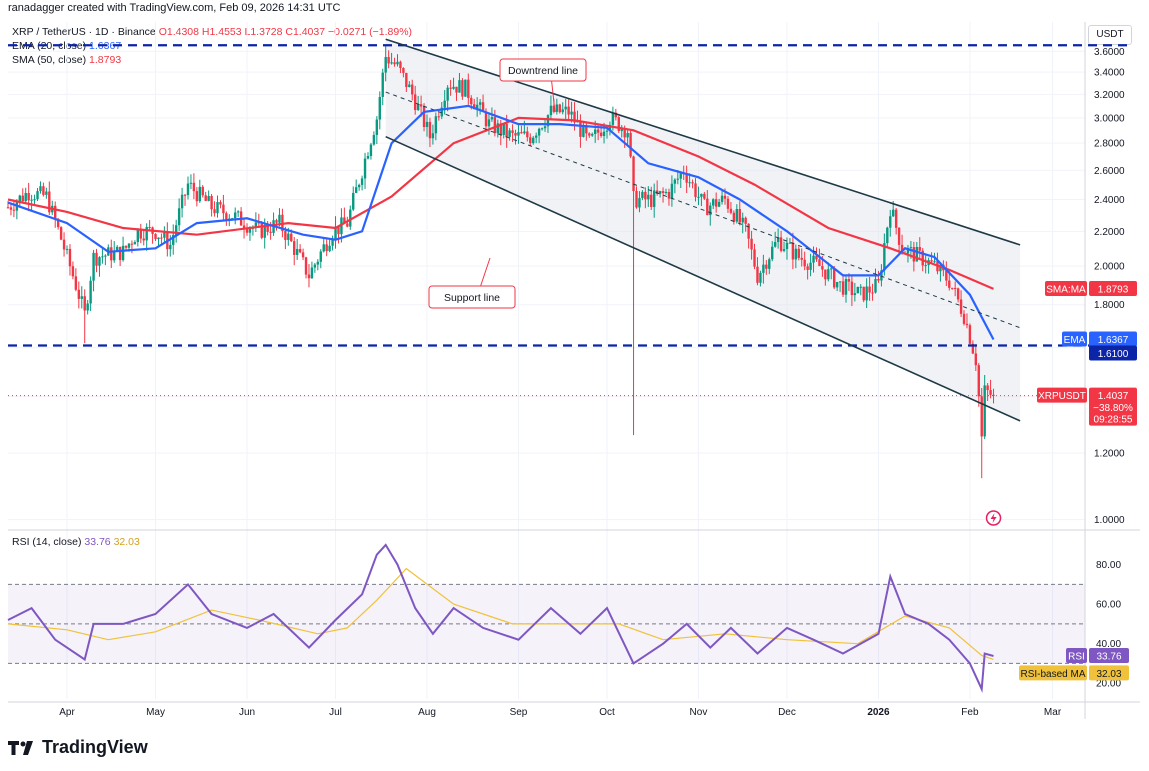 The image size is (1149, 771). What do you see at coordinates (1109, 171) in the screenshot?
I see `price-tick-label: 2.6000` at bounding box center [1109, 171].